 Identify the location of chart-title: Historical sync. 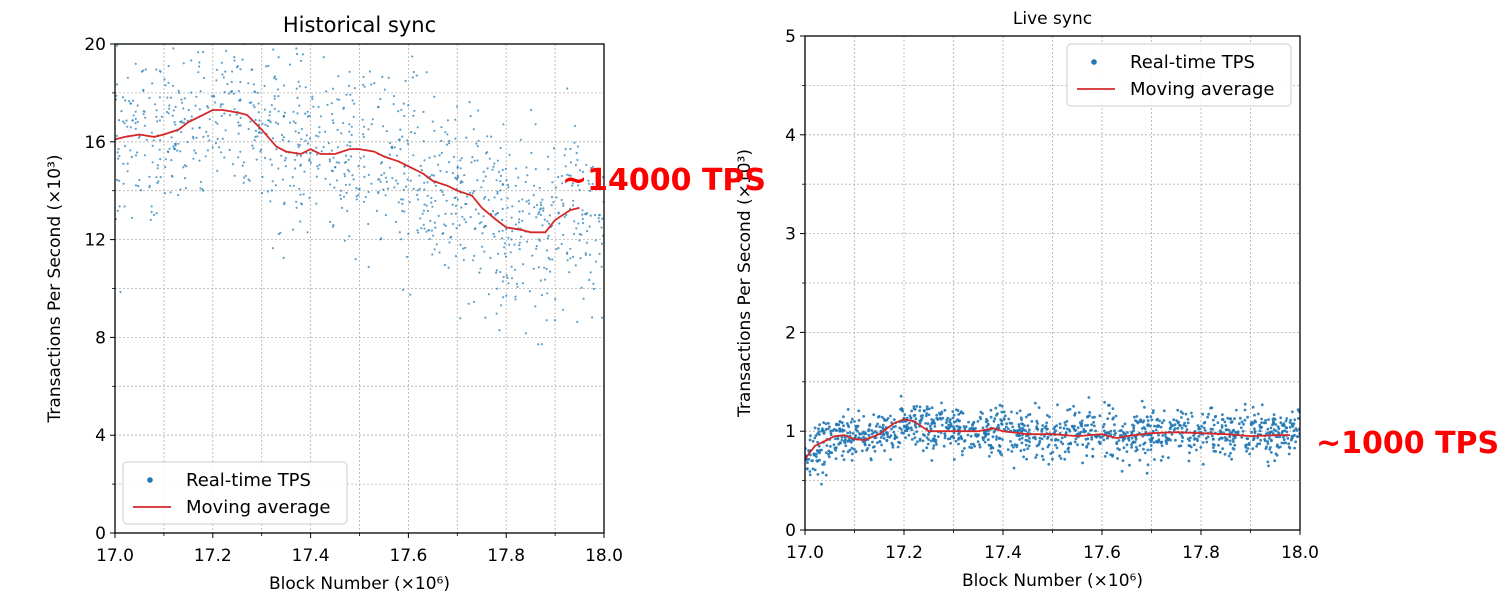
(359, 25).